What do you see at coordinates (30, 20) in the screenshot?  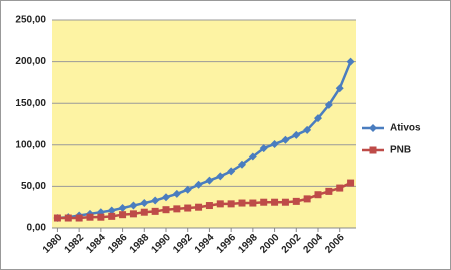 I see `y-tick-label: 250,00` at bounding box center [30, 20].